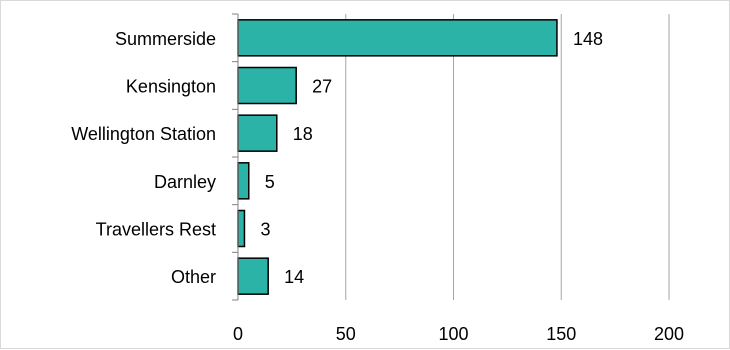 The image size is (730, 350). What do you see at coordinates (588, 39) in the screenshot?
I see `data-label-summerside: 148` at bounding box center [588, 39].